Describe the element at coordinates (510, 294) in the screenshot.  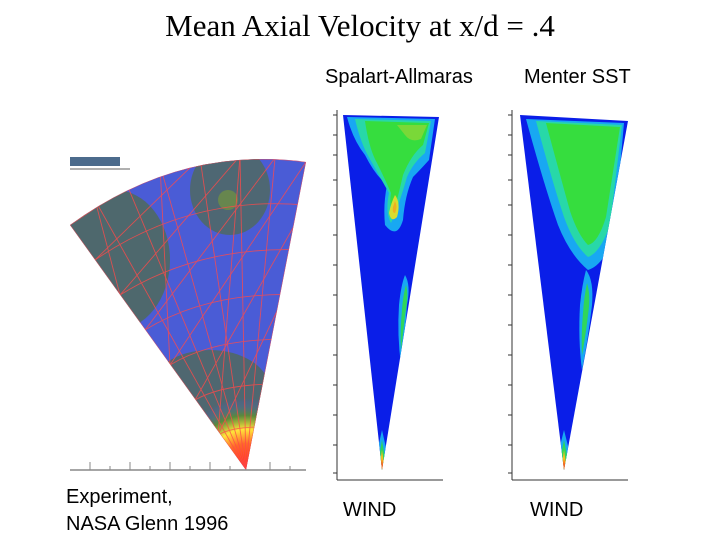
I see `menter-axis-ticks` at that location.